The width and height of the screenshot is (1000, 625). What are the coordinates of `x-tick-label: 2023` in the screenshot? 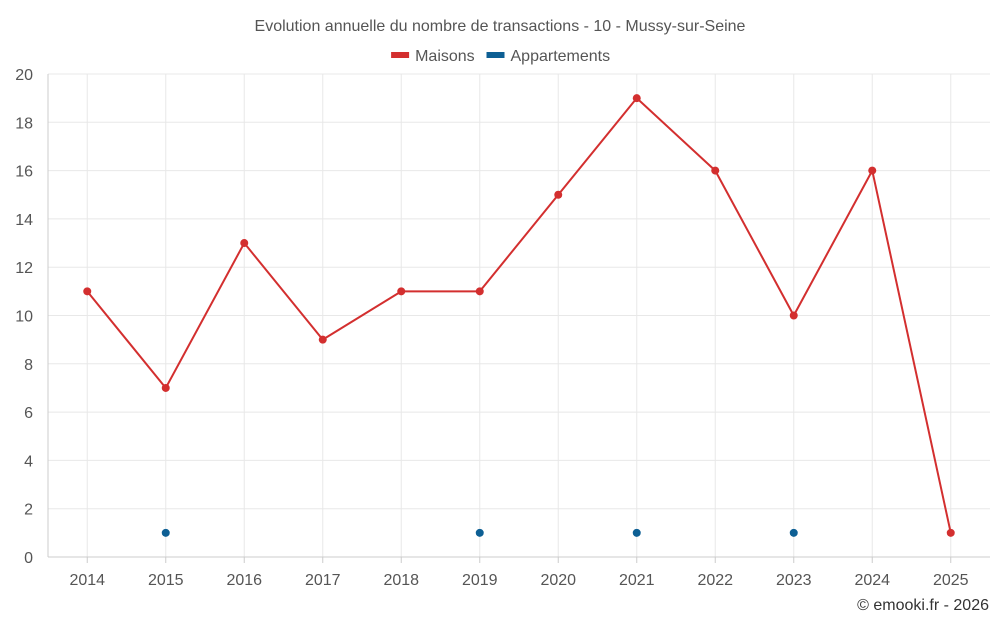 It's located at (794, 580).